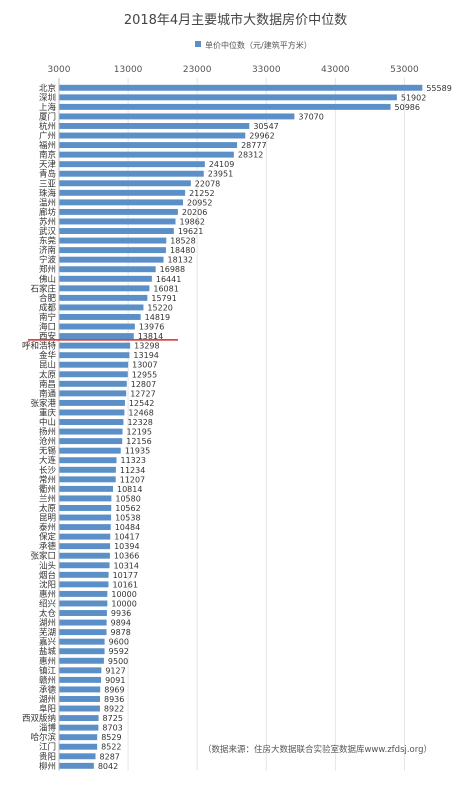  I want to click on value-label: 8522, so click(111, 747).